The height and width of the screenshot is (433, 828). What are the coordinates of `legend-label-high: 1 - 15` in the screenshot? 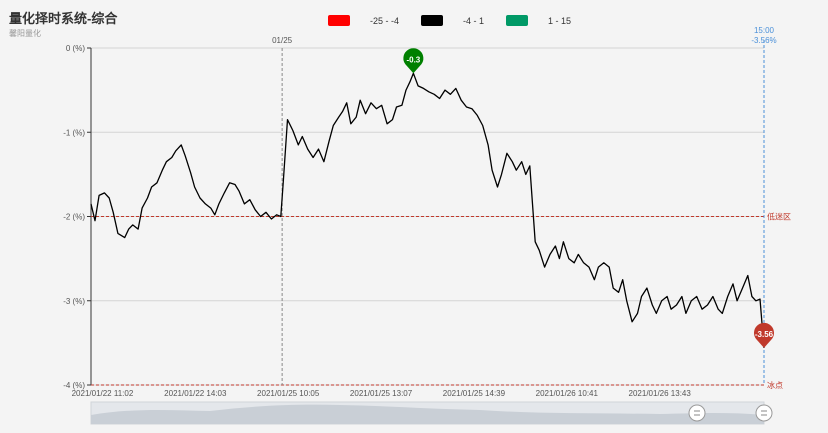 It's located at (560, 20).